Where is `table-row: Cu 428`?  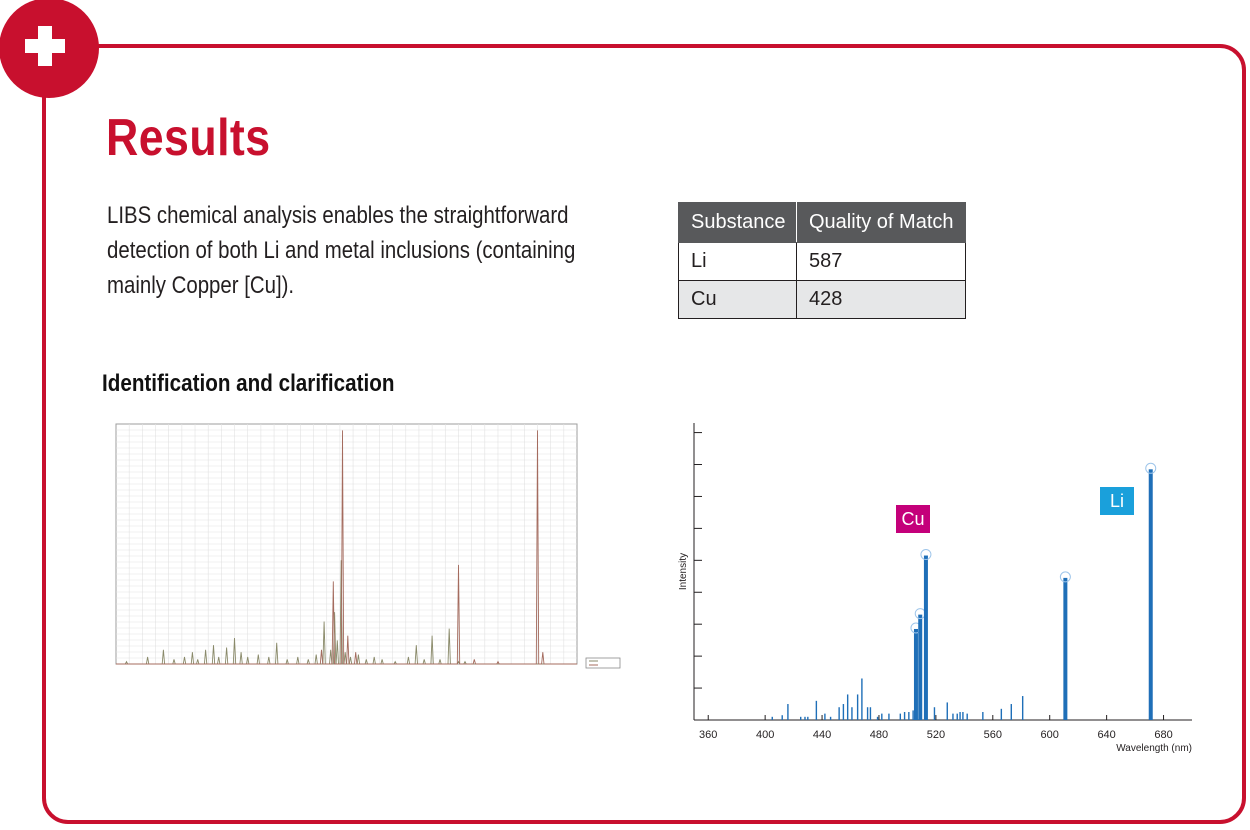
table-row: Cu 428 is located at coordinates (822, 299).